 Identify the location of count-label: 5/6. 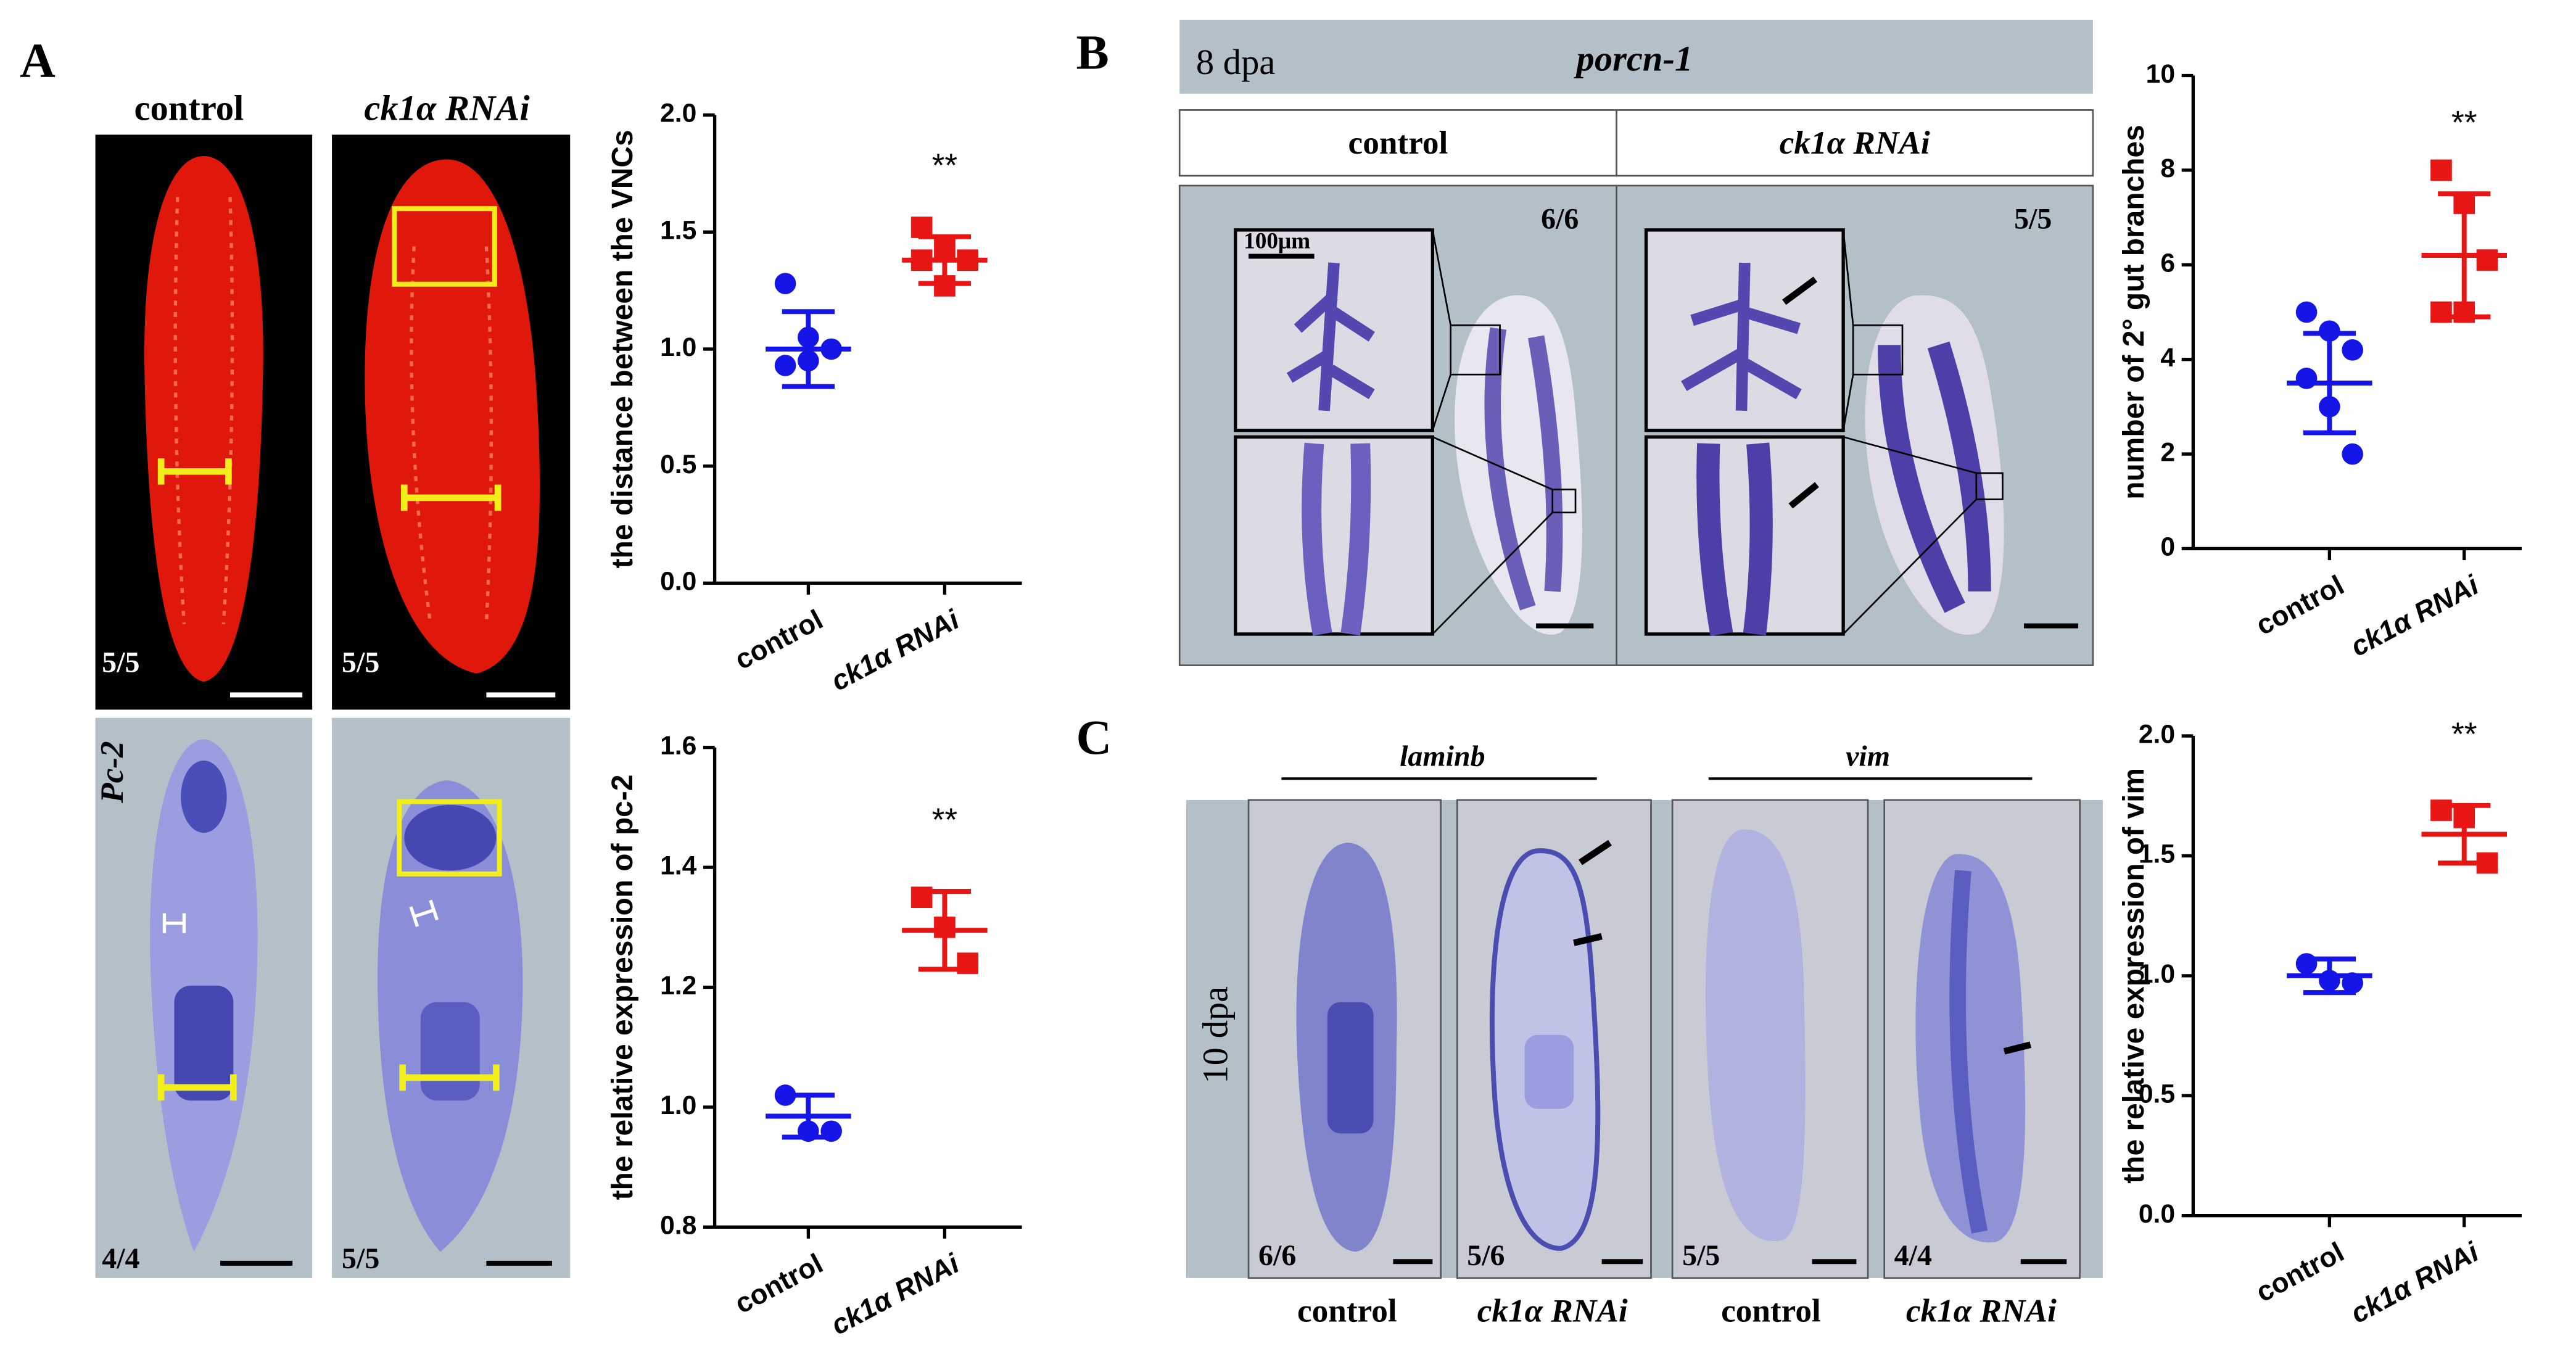
(1486, 1255).